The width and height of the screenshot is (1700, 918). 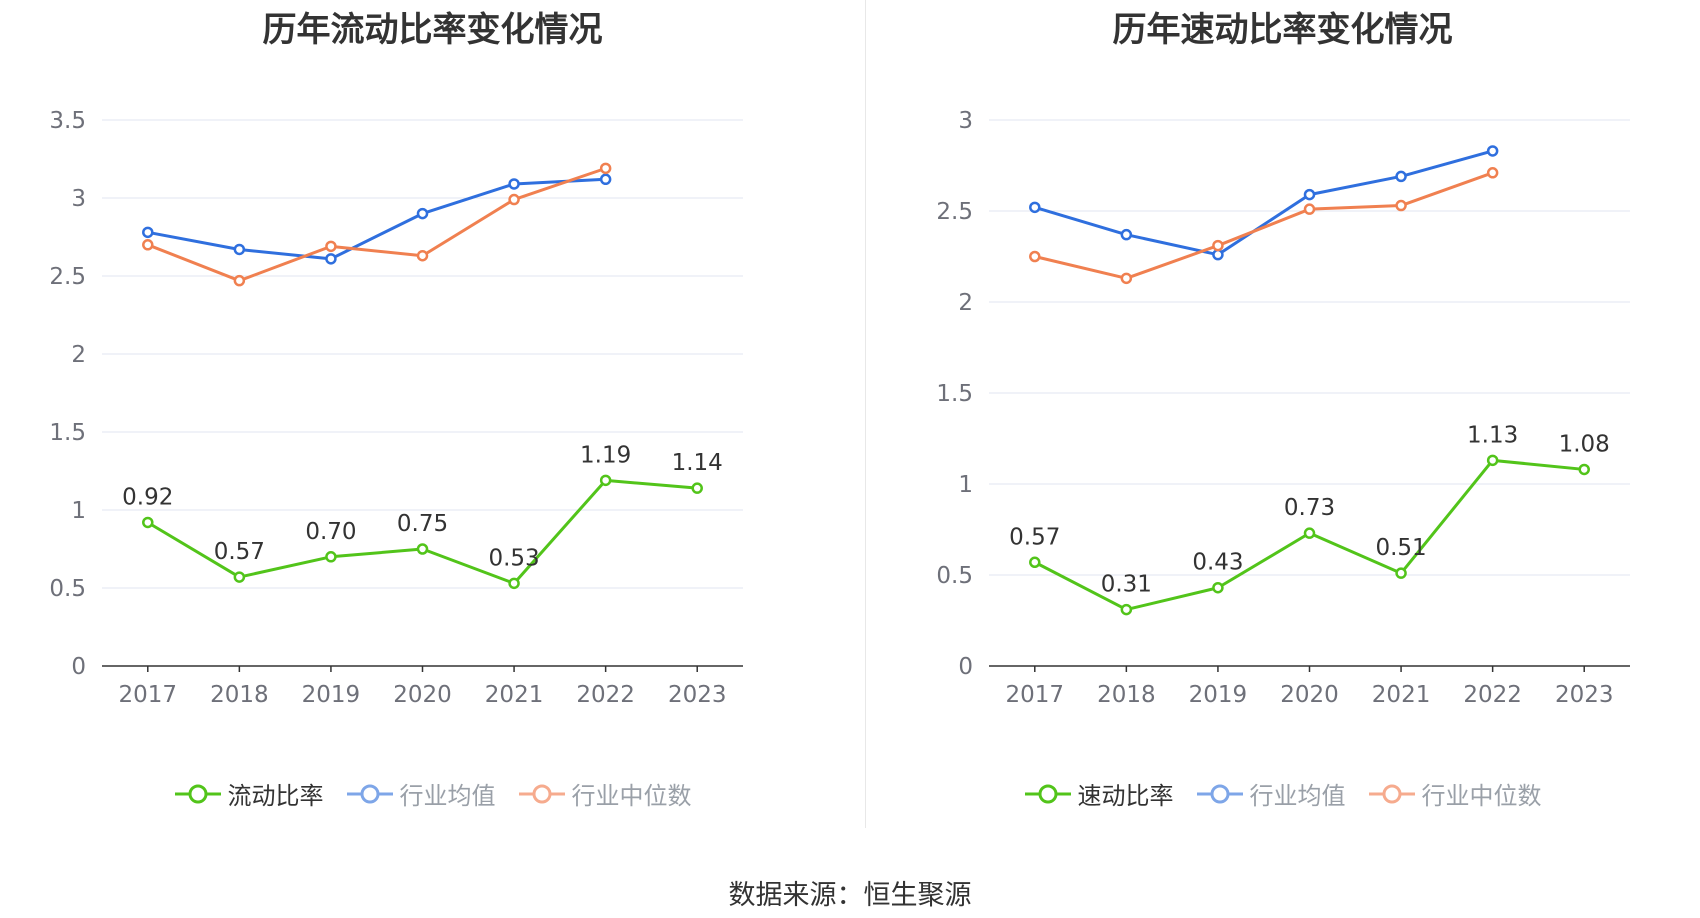 I want to click on data-label: 0.51, so click(x=1400, y=548).